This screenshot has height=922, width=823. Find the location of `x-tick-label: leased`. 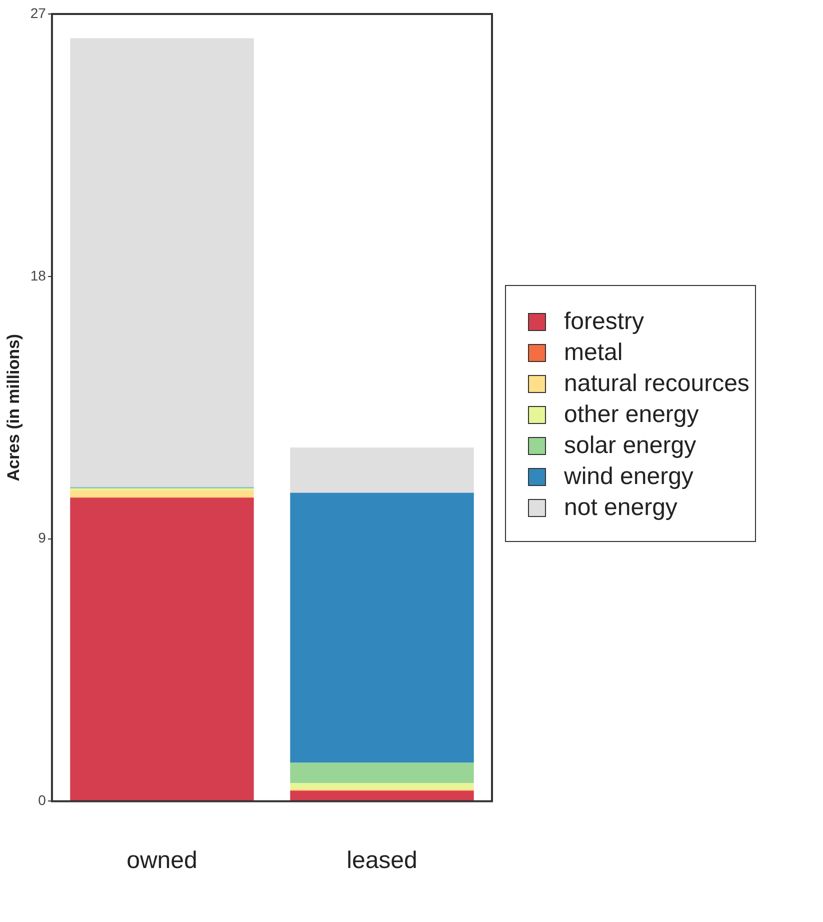

x-tick-label: leased is located at coordinates (382, 860).